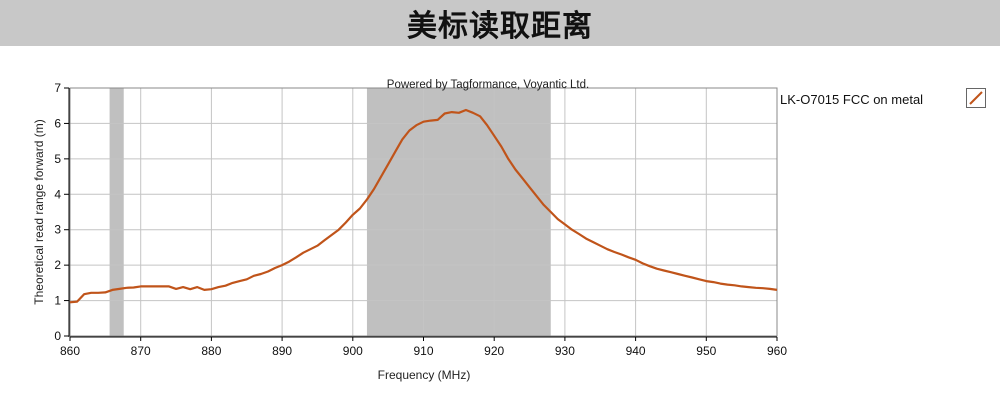 The width and height of the screenshot is (1000, 400). I want to click on y-axis: 0 1 2 3 4 5 6 7, so click(62, 212).